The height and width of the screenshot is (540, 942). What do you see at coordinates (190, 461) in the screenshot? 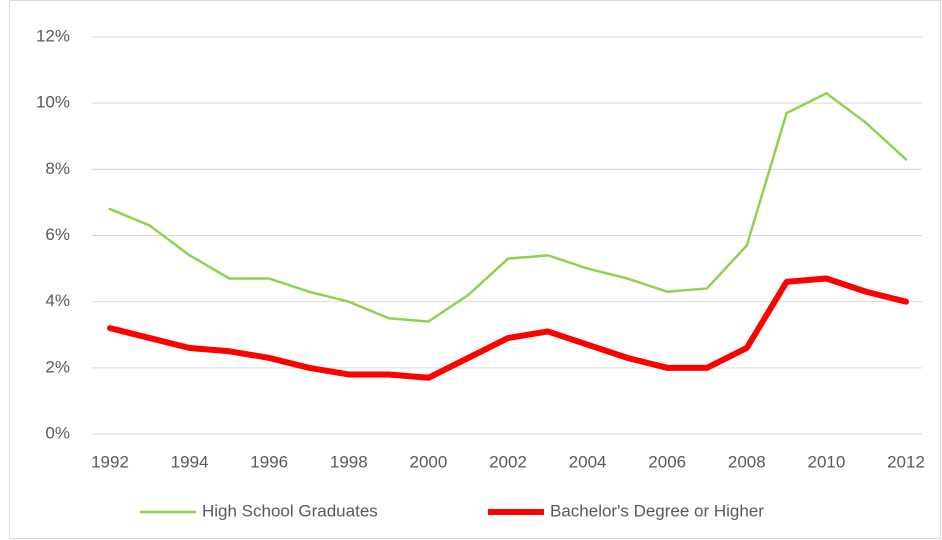
I see `x-tick-label: 1994` at bounding box center [190, 461].